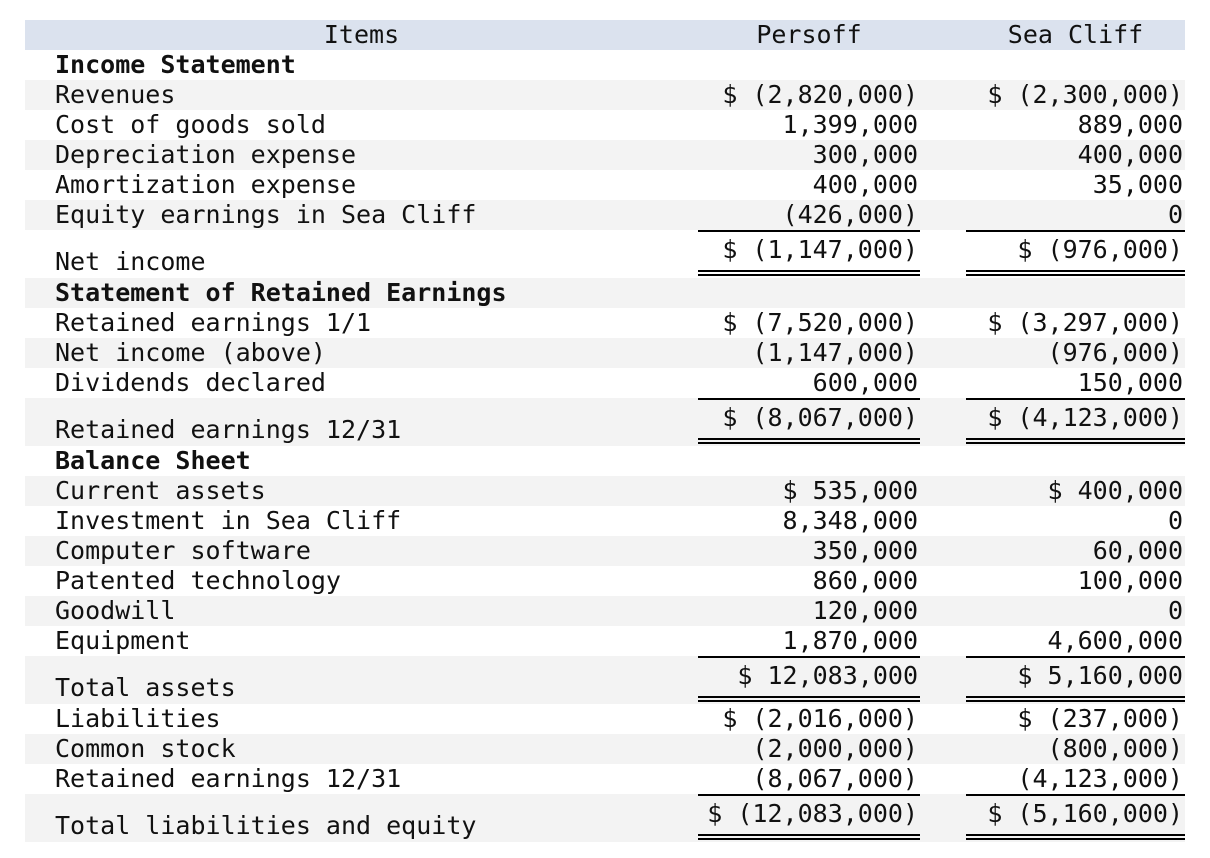 Image resolution: width=1210 pixels, height=858 pixels. I want to click on row-label: Net income (above), so click(190, 352).